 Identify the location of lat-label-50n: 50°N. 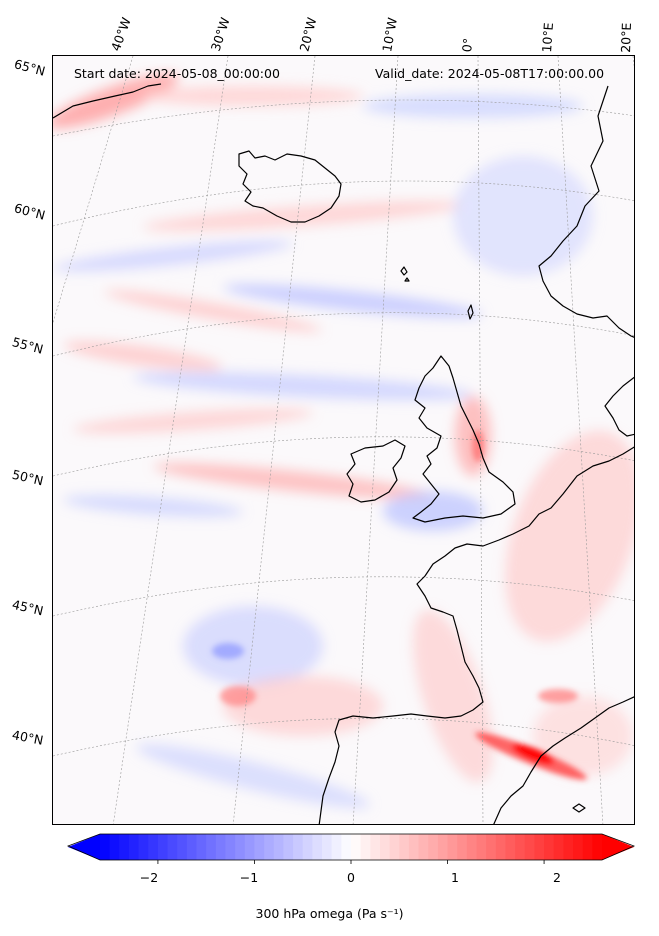
(27, 477).